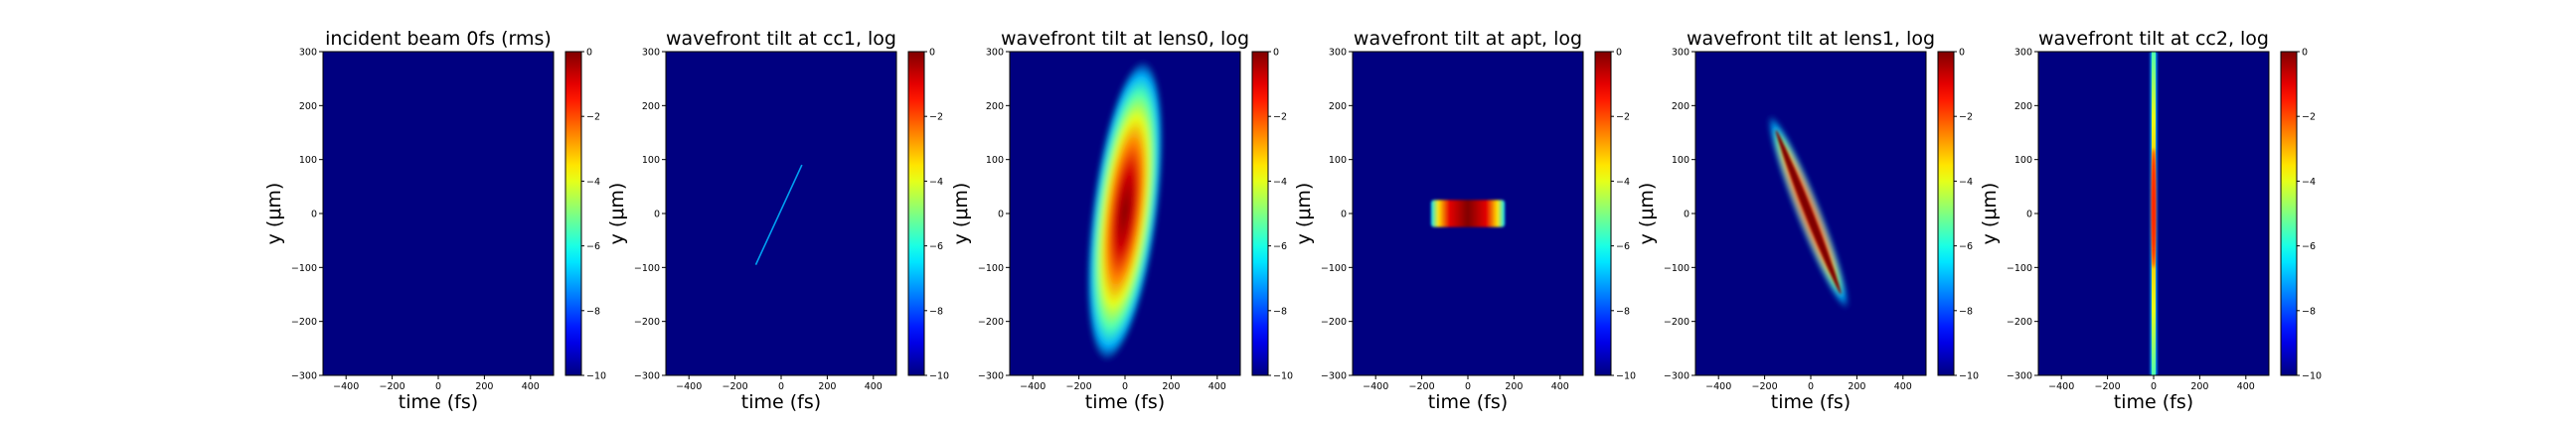 The image size is (2576, 429). I want to click on chart-title: wavefront tilt at apt, log, so click(1468, 39).